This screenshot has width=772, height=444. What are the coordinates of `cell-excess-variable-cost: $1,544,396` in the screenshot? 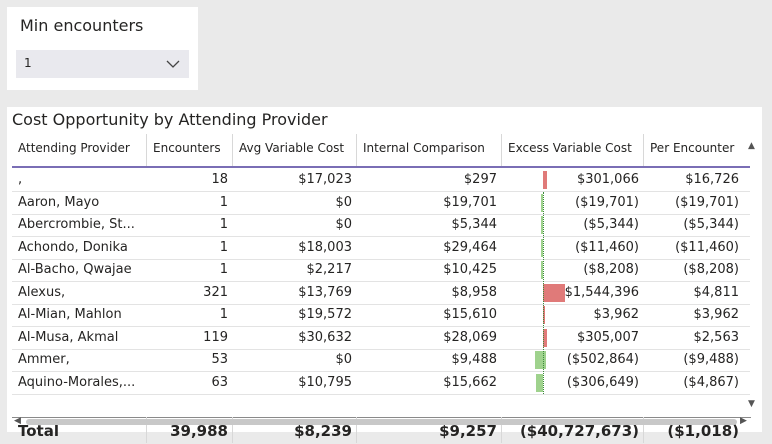 It's located at (601, 292).